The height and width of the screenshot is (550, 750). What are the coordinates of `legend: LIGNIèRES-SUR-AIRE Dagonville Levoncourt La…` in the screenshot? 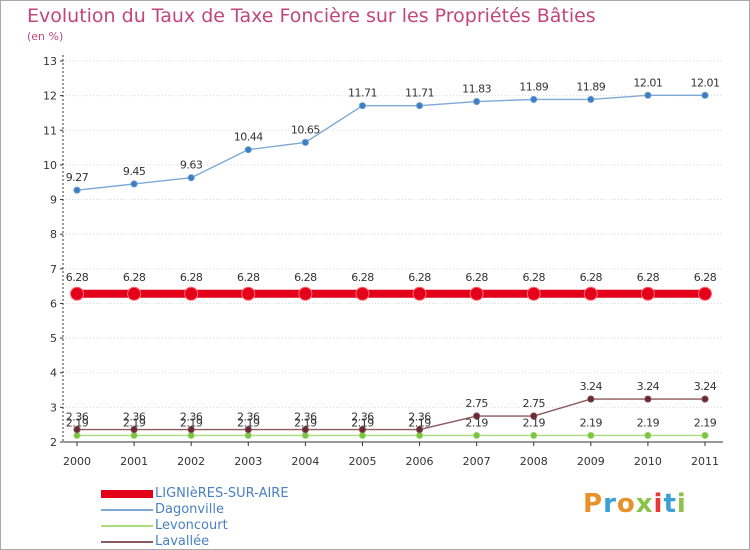 It's located at (231, 518).